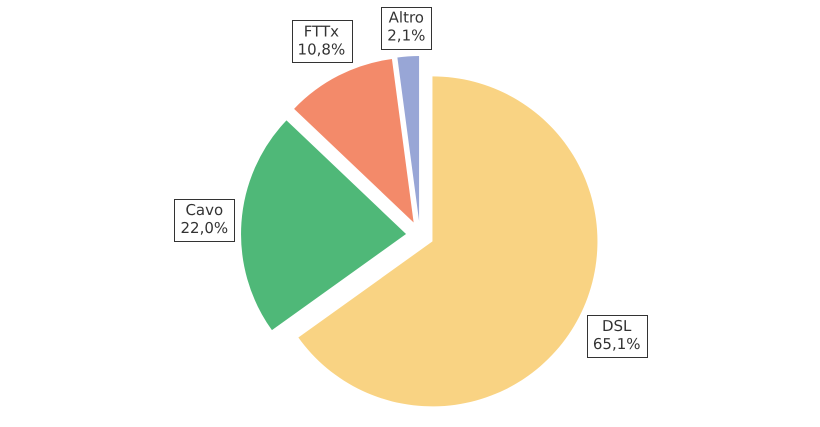 This screenshot has width=820, height=427. Describe the element at coordinates (617, 325) in the screenshot. I see `slice-label: DSL` at that location.